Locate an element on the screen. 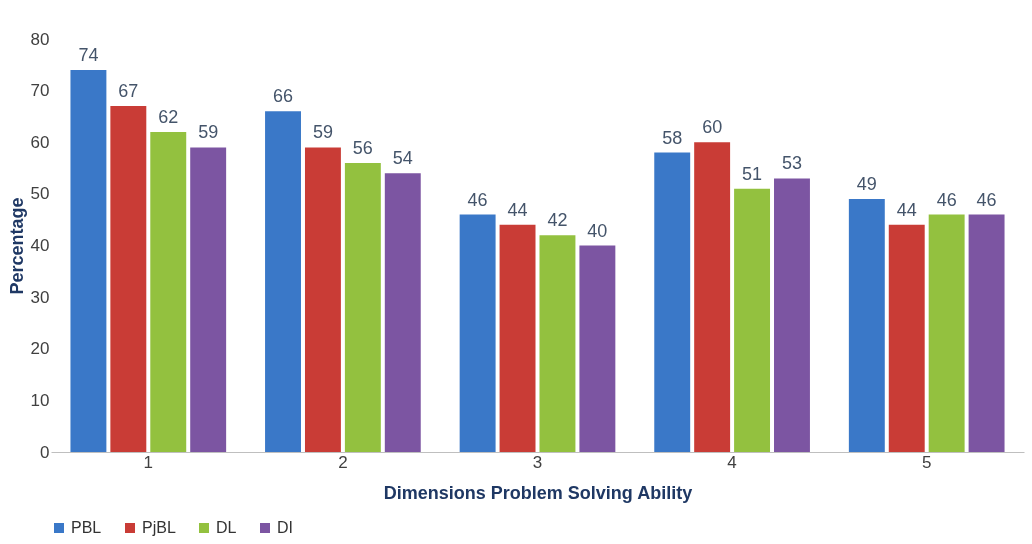 Image resolution: width=1032 pixels, height=544 pixels. data-label: 60 is located at coordinates (712, 127).